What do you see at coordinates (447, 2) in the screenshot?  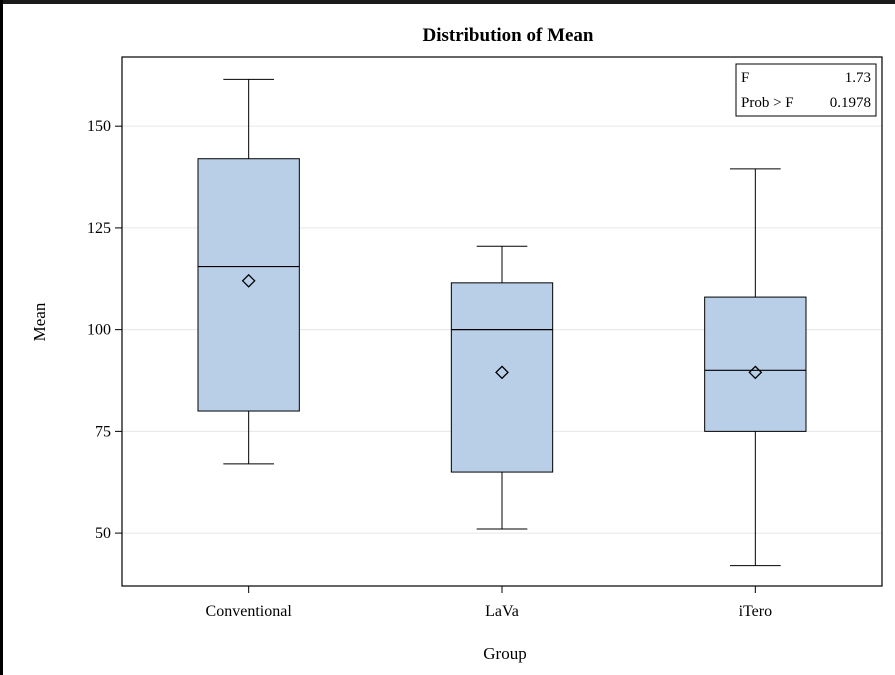 I see `top-border-band` at bounding box center [447, 2].